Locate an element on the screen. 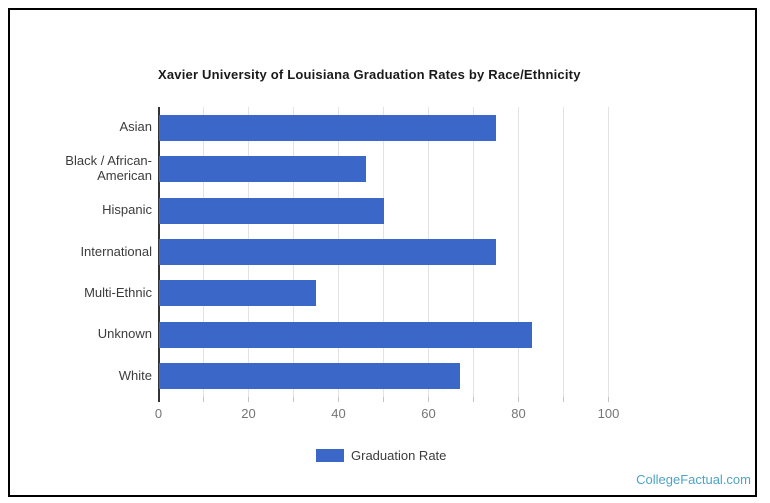 This screenshot has height=503, width=770. bar-hispanic is located at coordinates (271, 210).